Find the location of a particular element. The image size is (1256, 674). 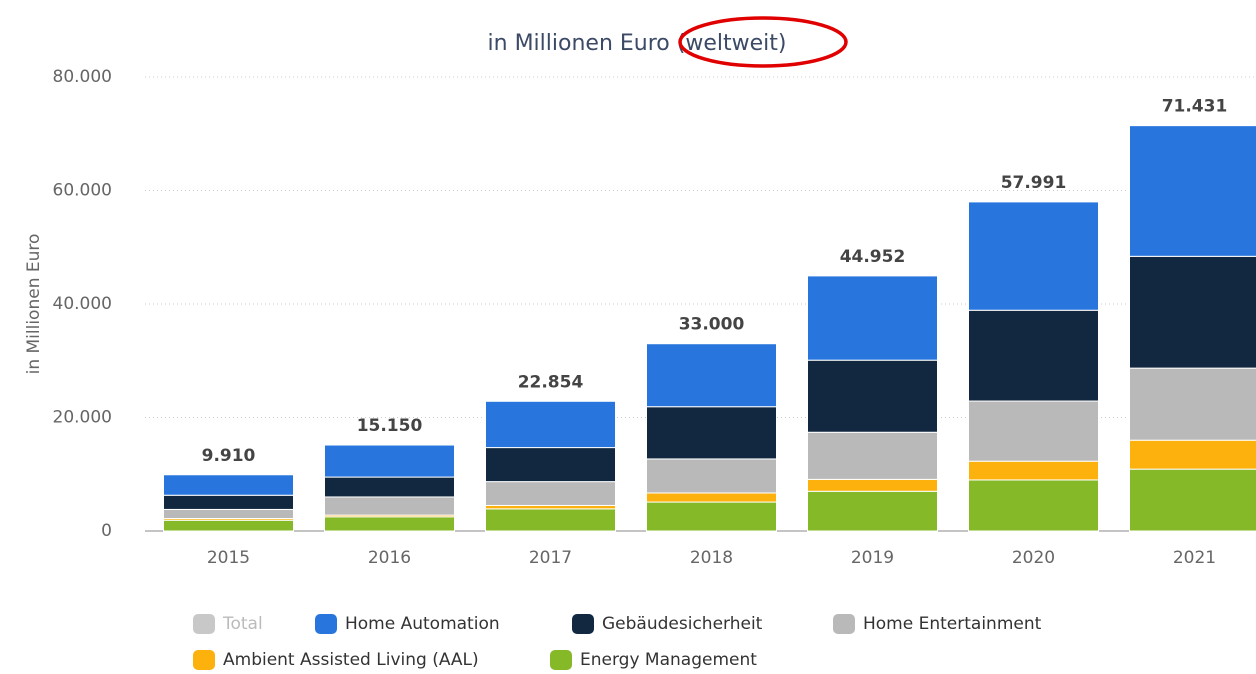

x-tick-label: 2021 is located at coordinates (1194, 558).